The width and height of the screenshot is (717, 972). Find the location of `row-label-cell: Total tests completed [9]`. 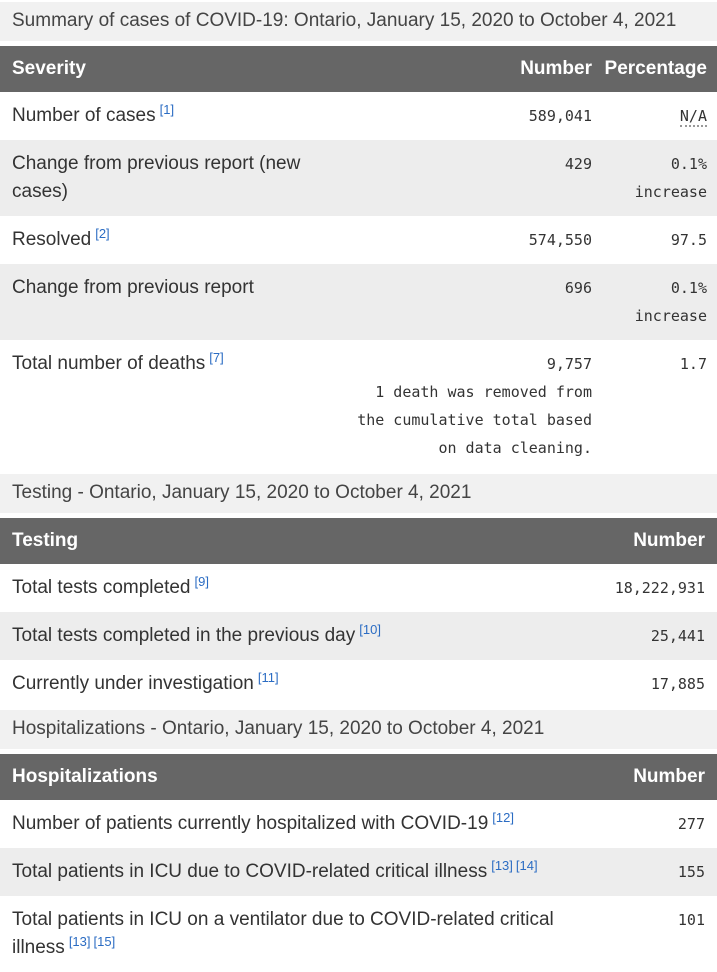

row-label-cell: Total tests completed [9] is located at coordinates (291, 588).